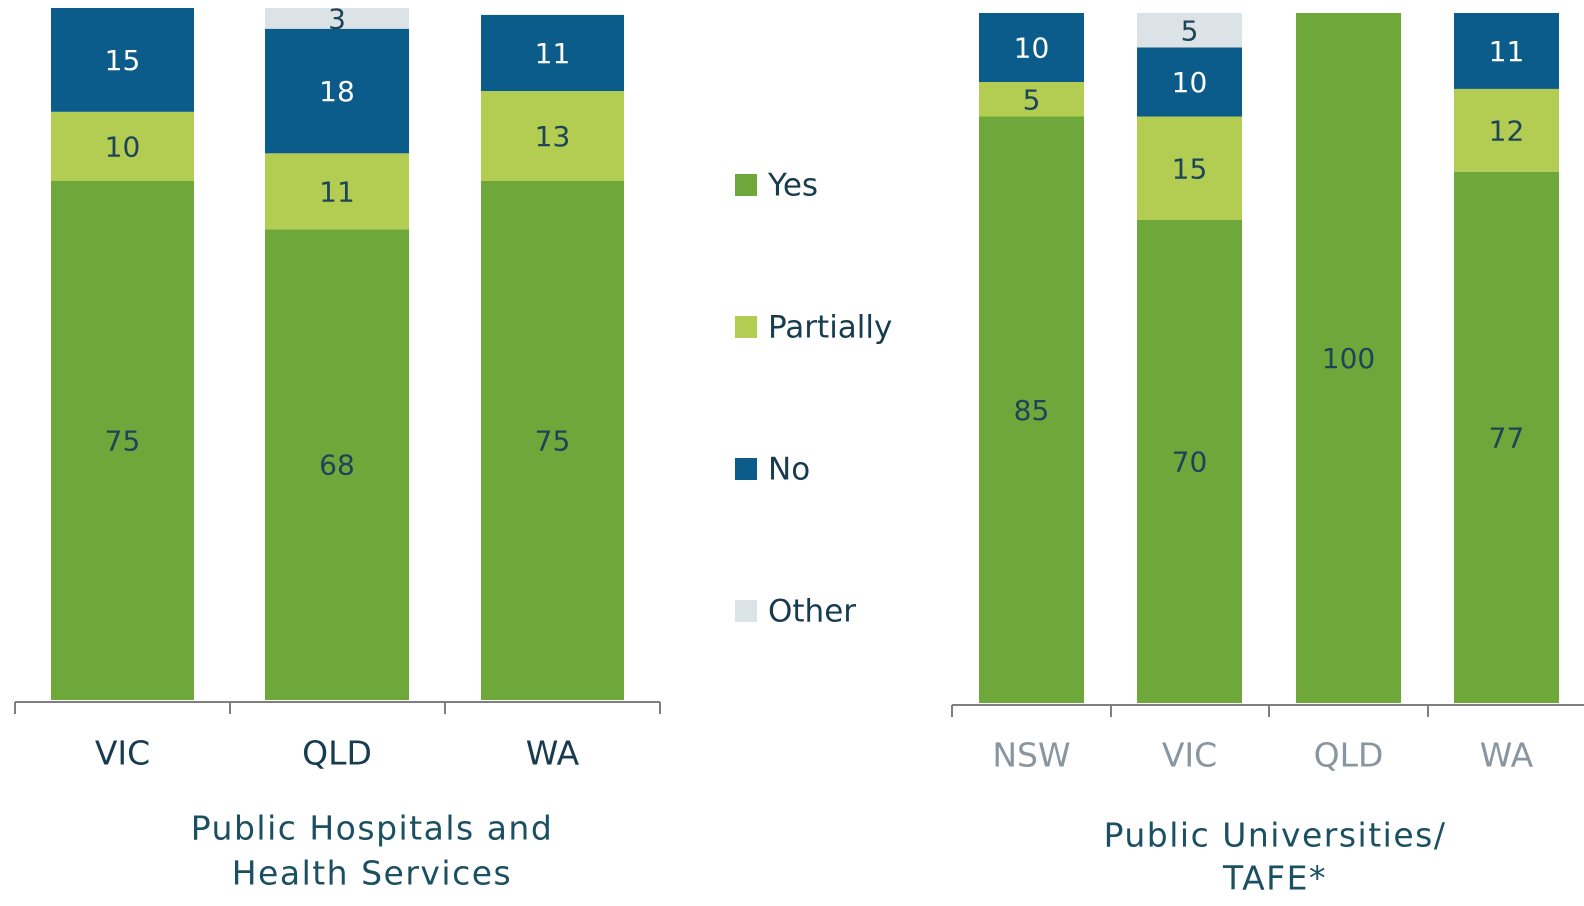 Image resolution: width=1584 pixels, height=906 pixels. I want to click on chart-title: TAFE*, so click(1274, 878).